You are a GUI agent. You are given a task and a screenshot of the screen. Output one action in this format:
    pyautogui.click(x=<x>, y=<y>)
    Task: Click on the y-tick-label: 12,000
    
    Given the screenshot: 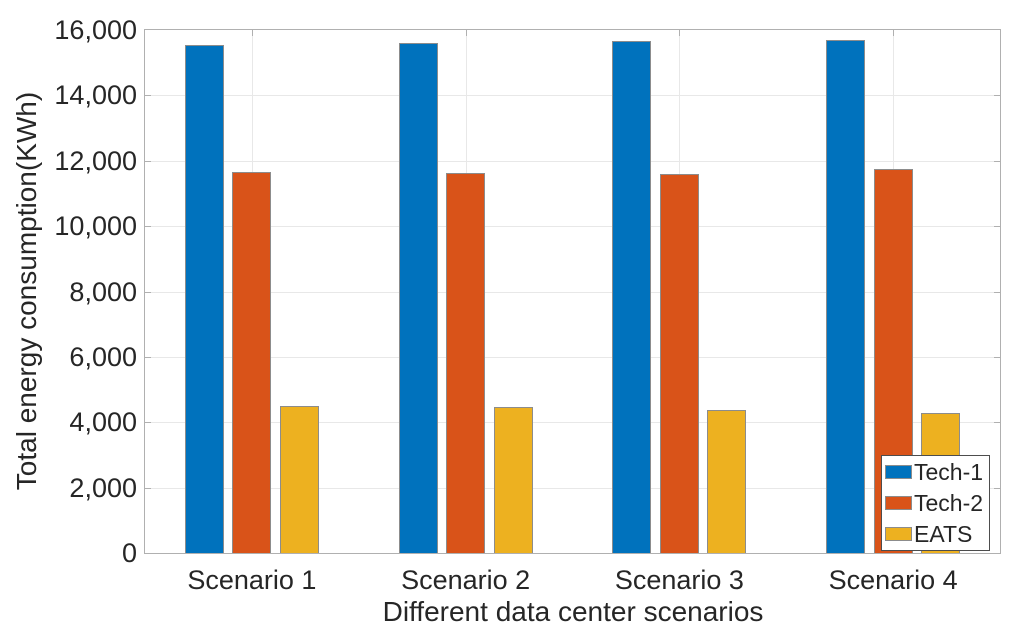 What is the action you would take?
    pyautogui.click(x=95, y=160)
    